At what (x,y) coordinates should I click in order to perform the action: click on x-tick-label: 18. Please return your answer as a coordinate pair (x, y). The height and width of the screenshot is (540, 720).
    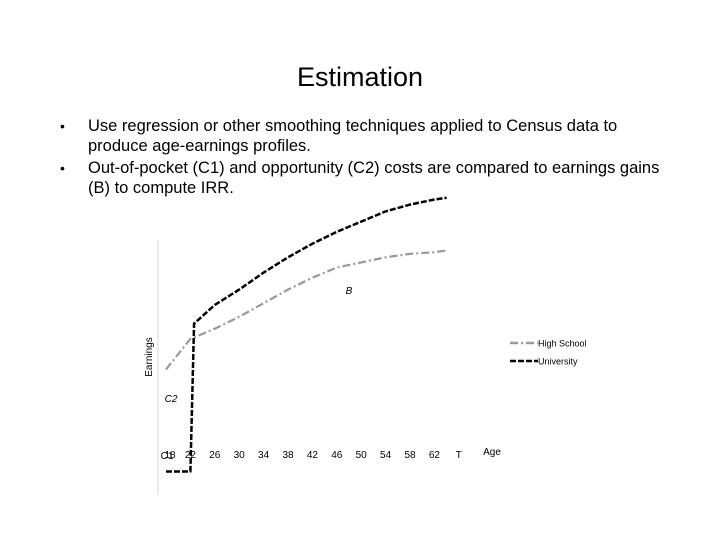
    Looking at the image, I should click on (170, 455).